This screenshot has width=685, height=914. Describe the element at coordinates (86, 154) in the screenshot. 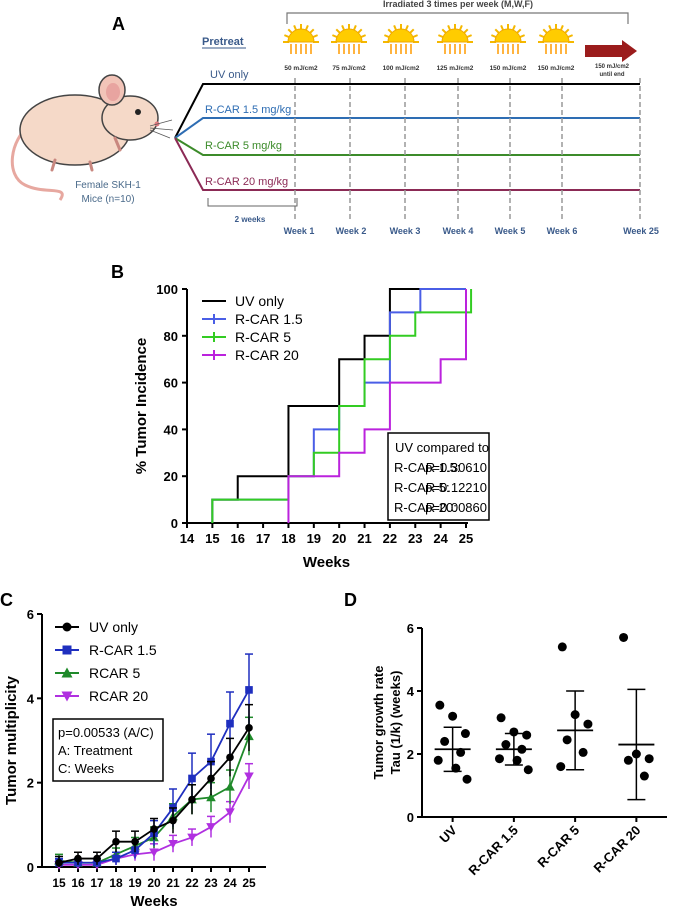

I see `mouse-feet` at that location.